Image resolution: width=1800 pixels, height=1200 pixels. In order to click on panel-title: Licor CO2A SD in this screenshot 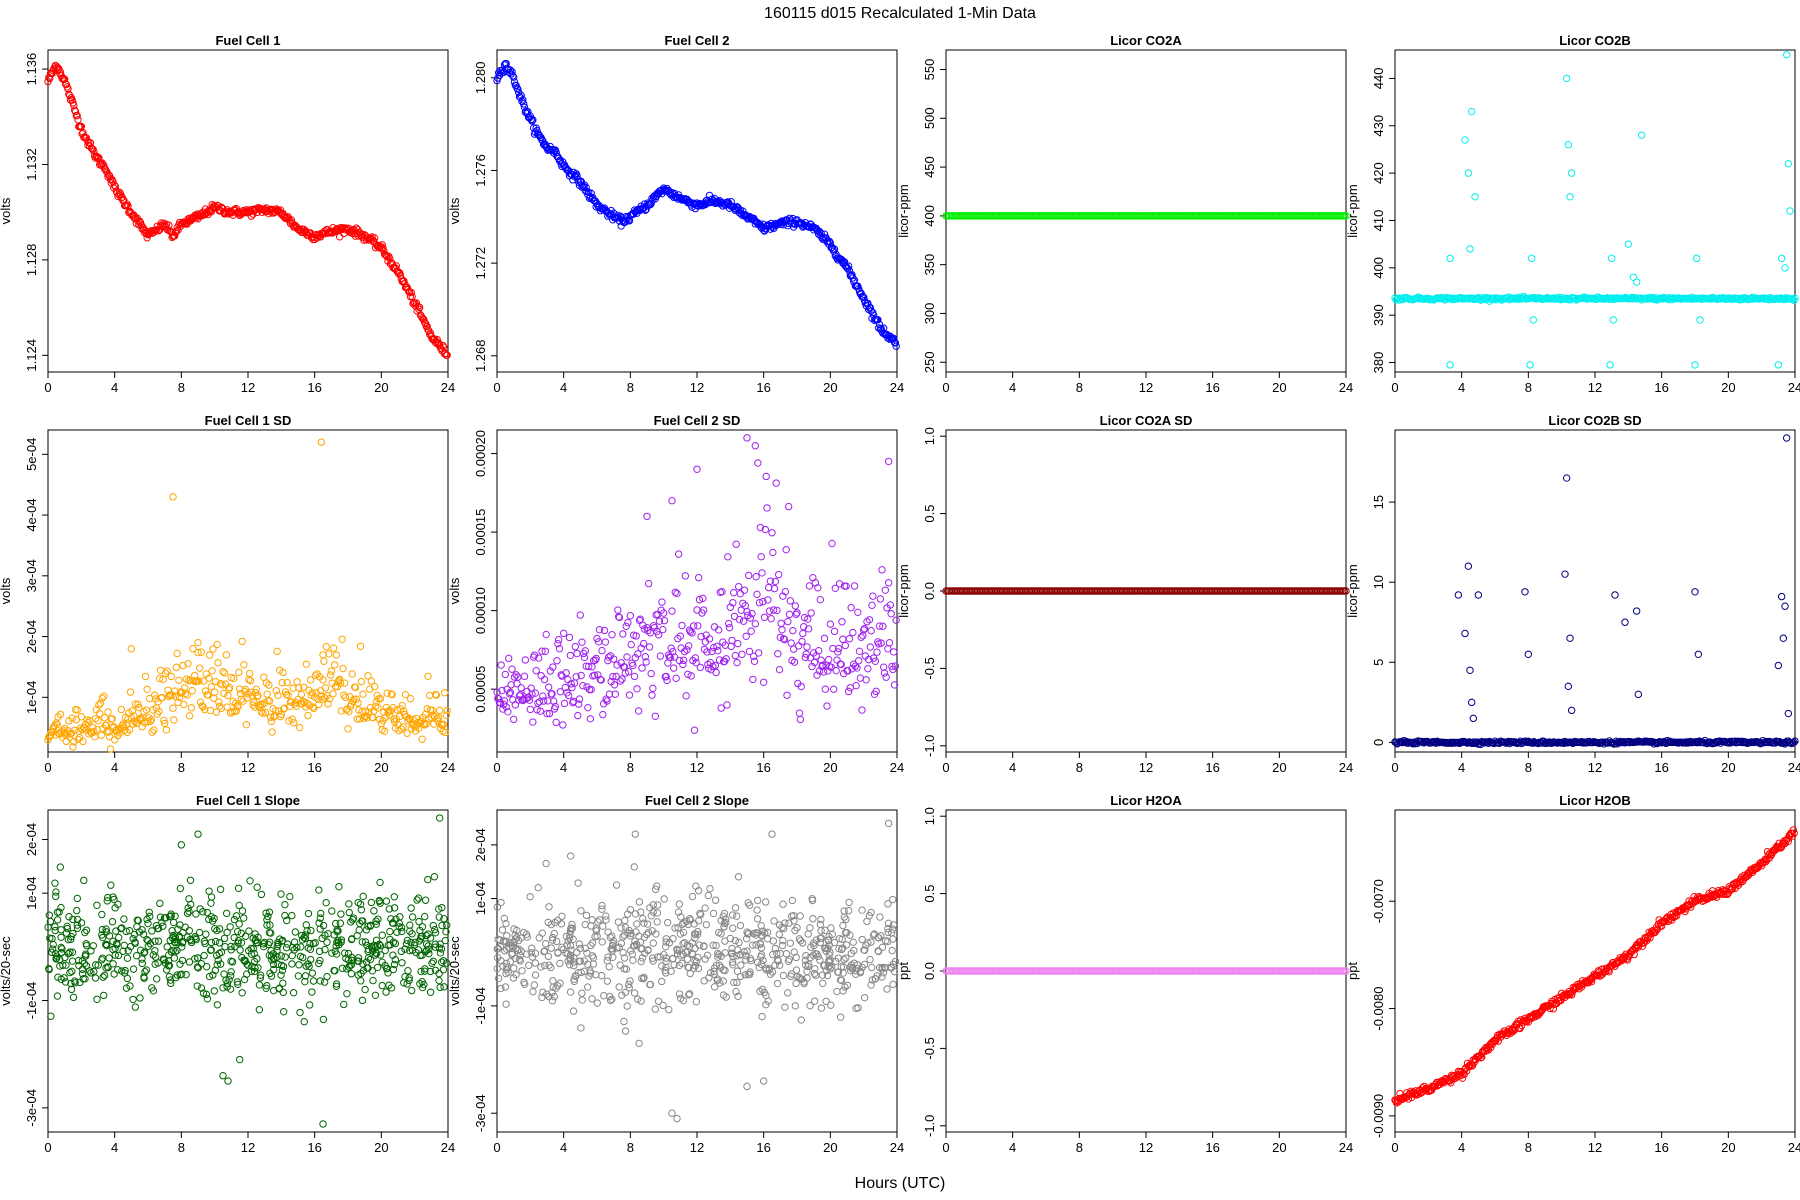, I will do `click(1146, 420)`.